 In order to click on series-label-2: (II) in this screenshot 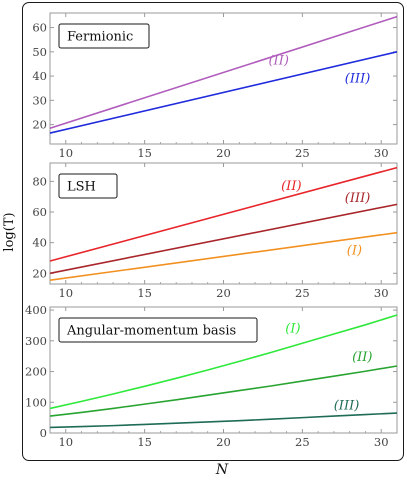, I will do `click(362, 357)`.